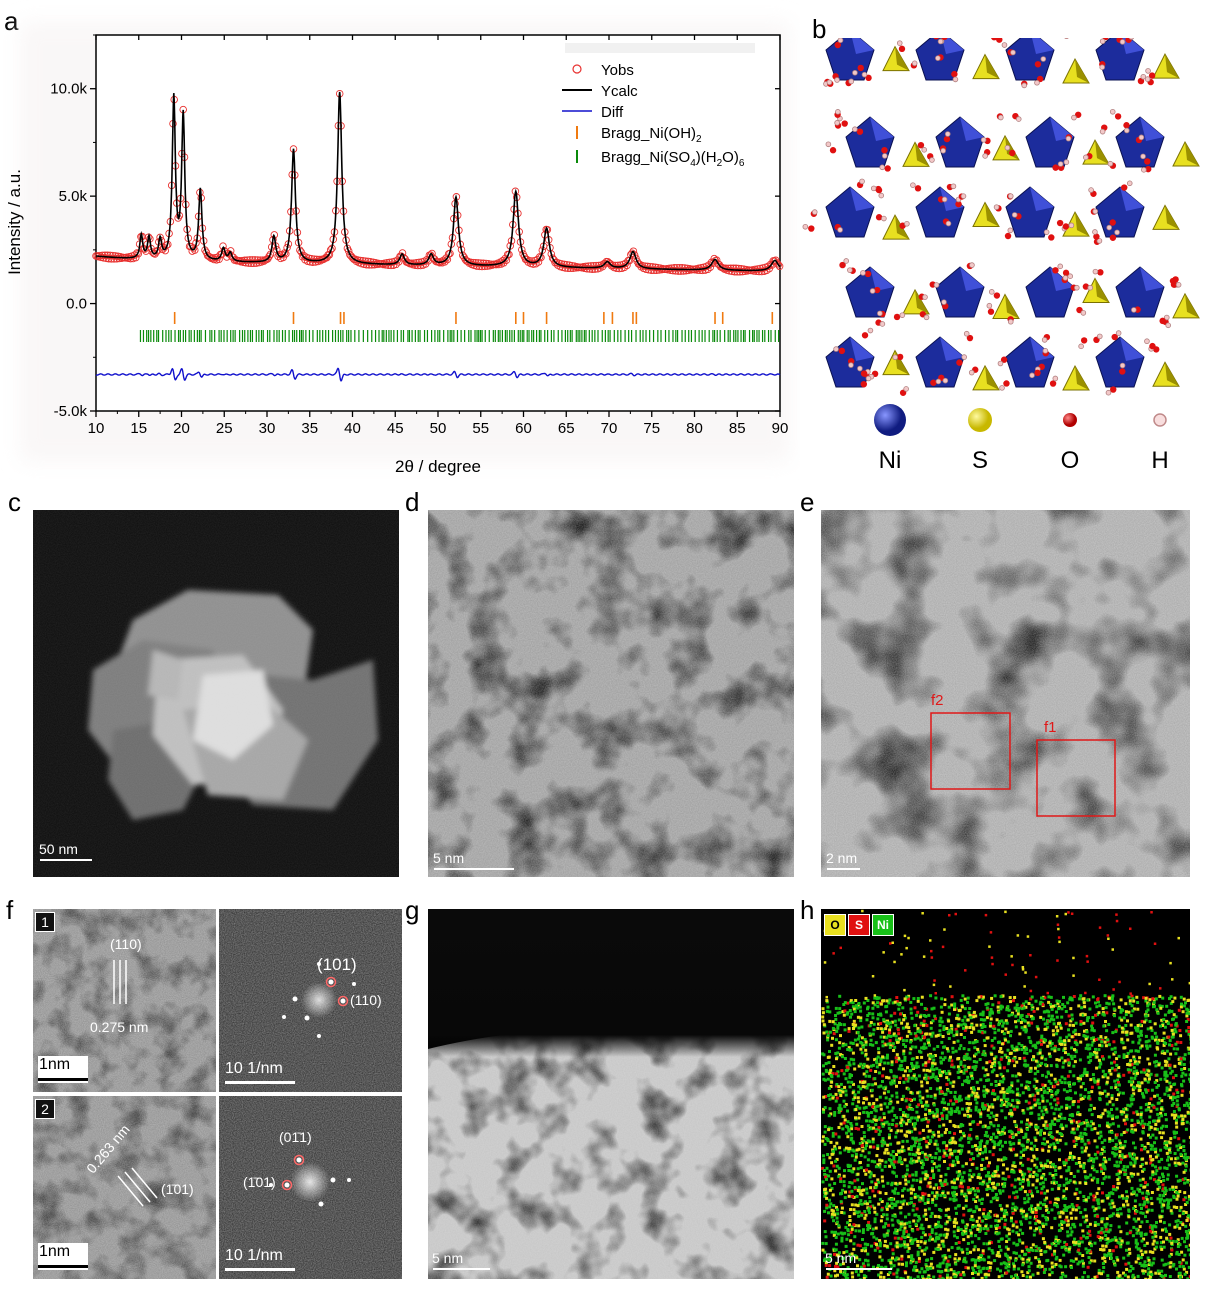  What do you see at coordinates (1070, 437) in the screenshot?
I see `atom-o: O` at bounding box center [1070, 437].